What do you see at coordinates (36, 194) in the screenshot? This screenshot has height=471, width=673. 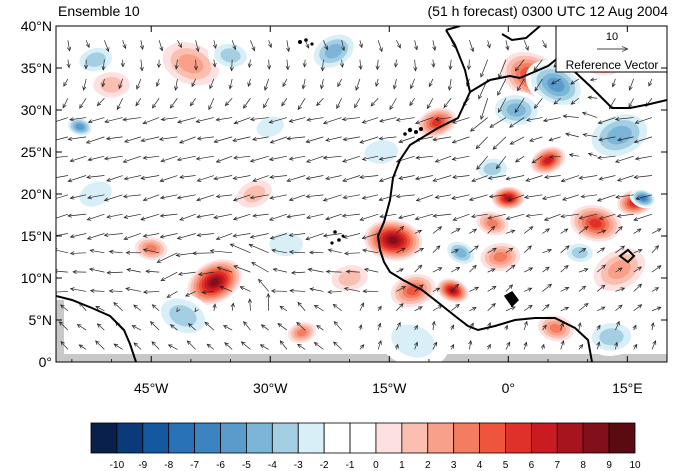 I see `lat-tick-label: 20°N` at bounding box center [36, 194].